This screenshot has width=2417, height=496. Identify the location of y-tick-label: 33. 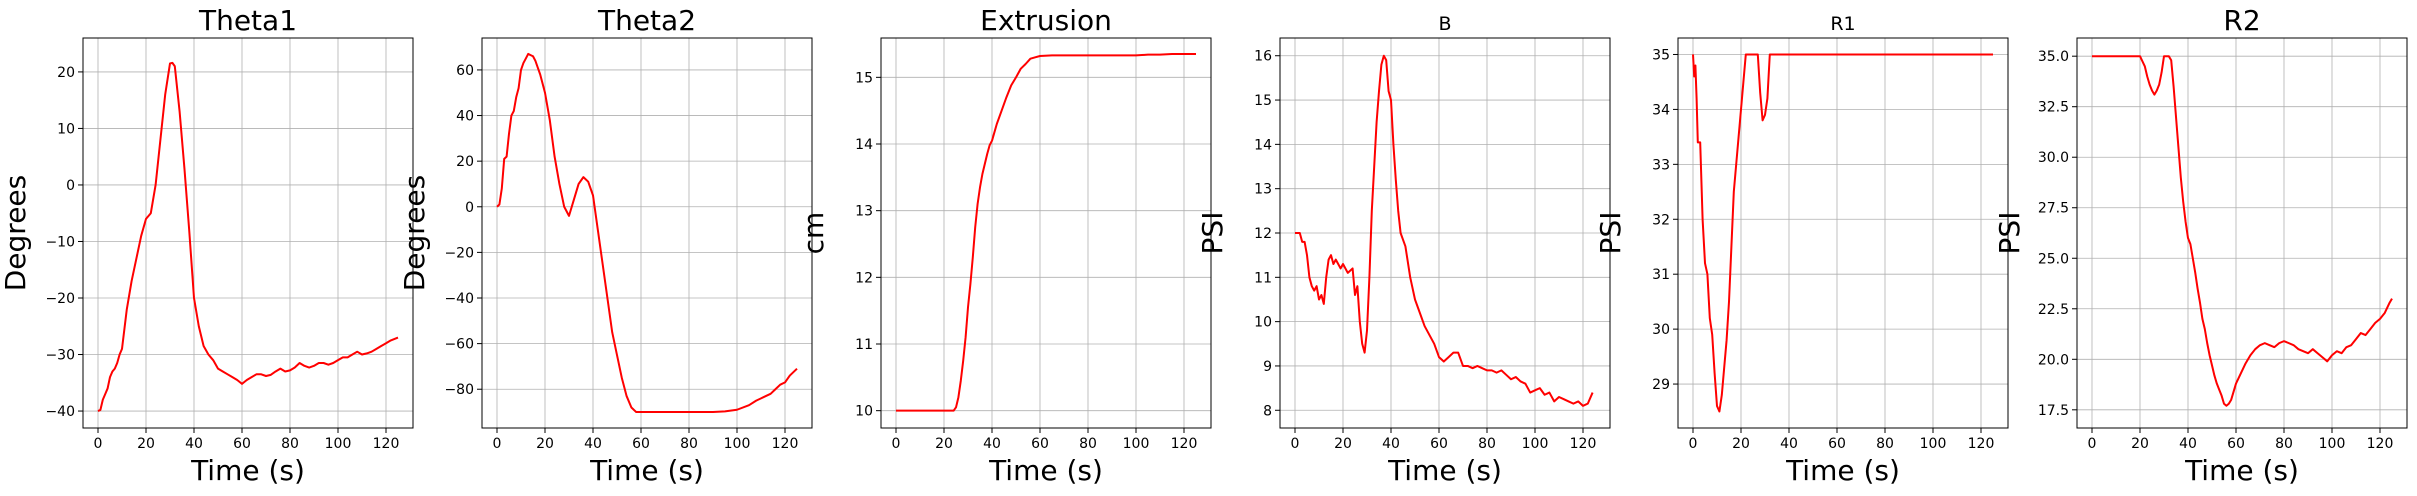
(1661, 165).